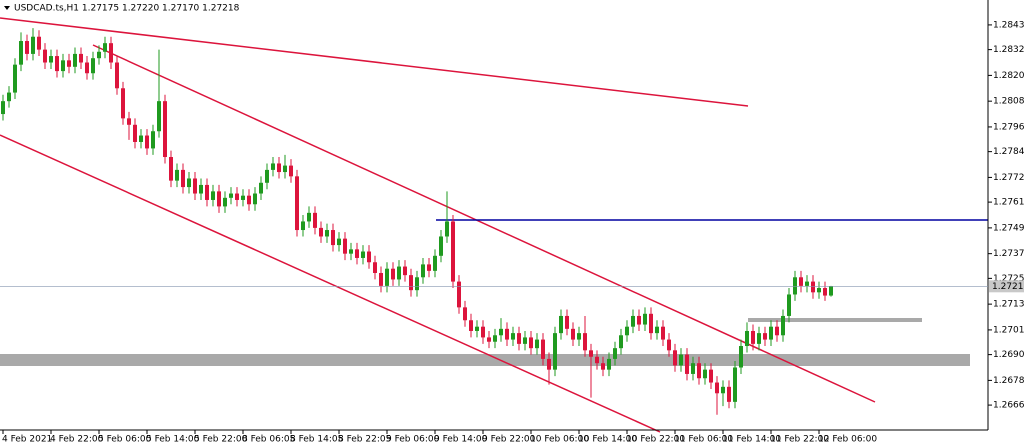 The image size is (1024, 447). Describe the element at coordinates (1008, 287) in the screenshot. I see `price-label: 1.27218` at that location.